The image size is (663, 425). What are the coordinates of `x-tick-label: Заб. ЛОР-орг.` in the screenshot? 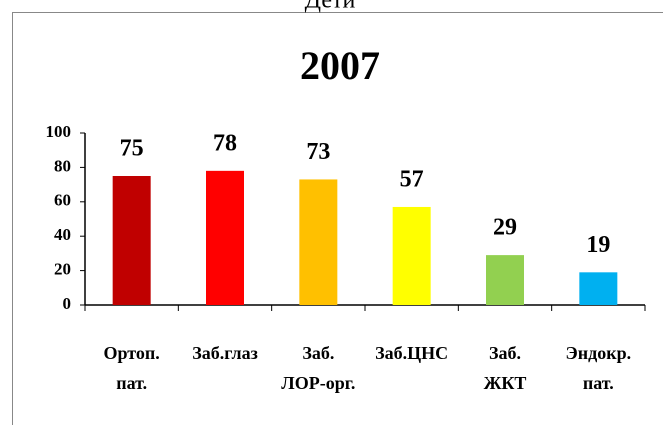 It's located at (318, 368).